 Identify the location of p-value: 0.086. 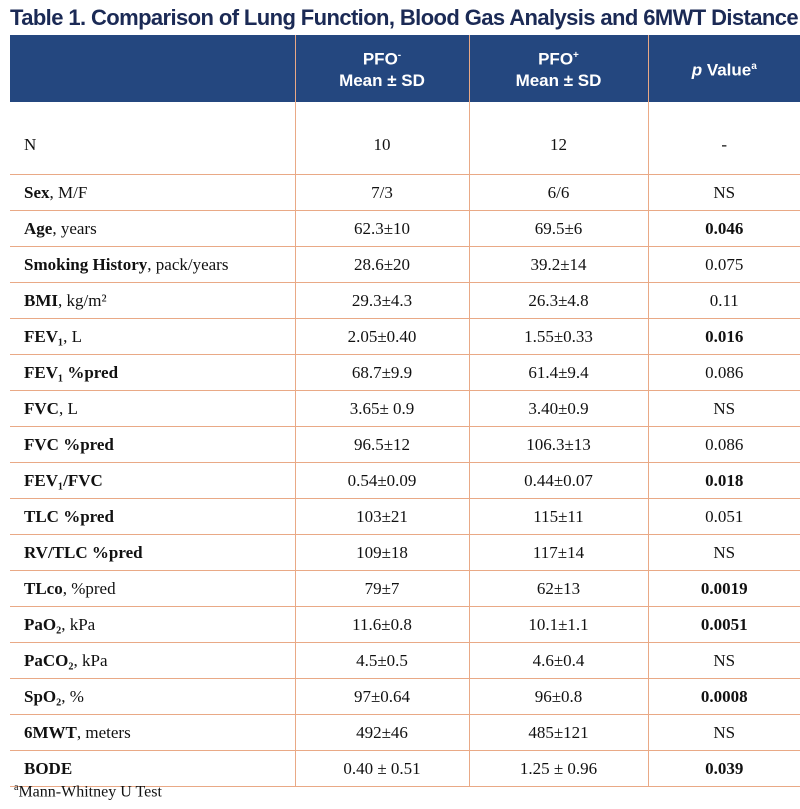
(724, 372).